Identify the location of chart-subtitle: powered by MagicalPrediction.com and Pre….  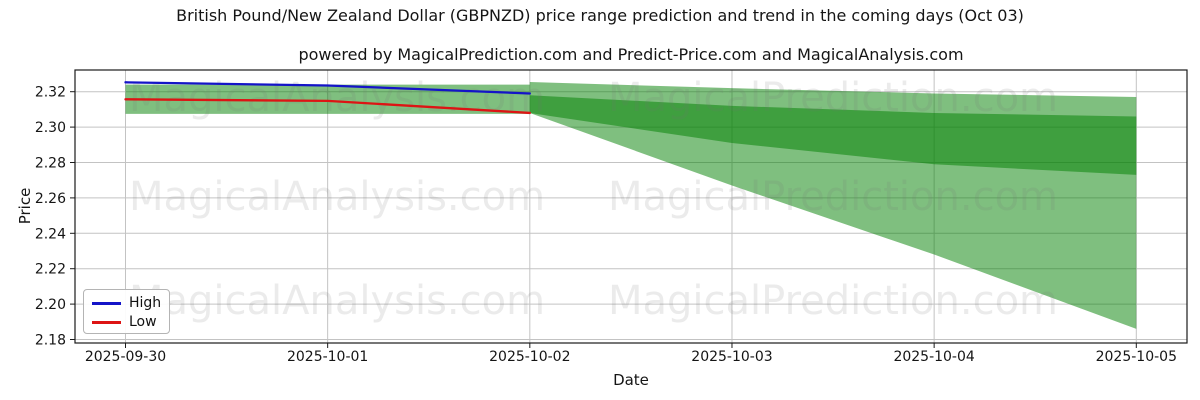
(631, 54).